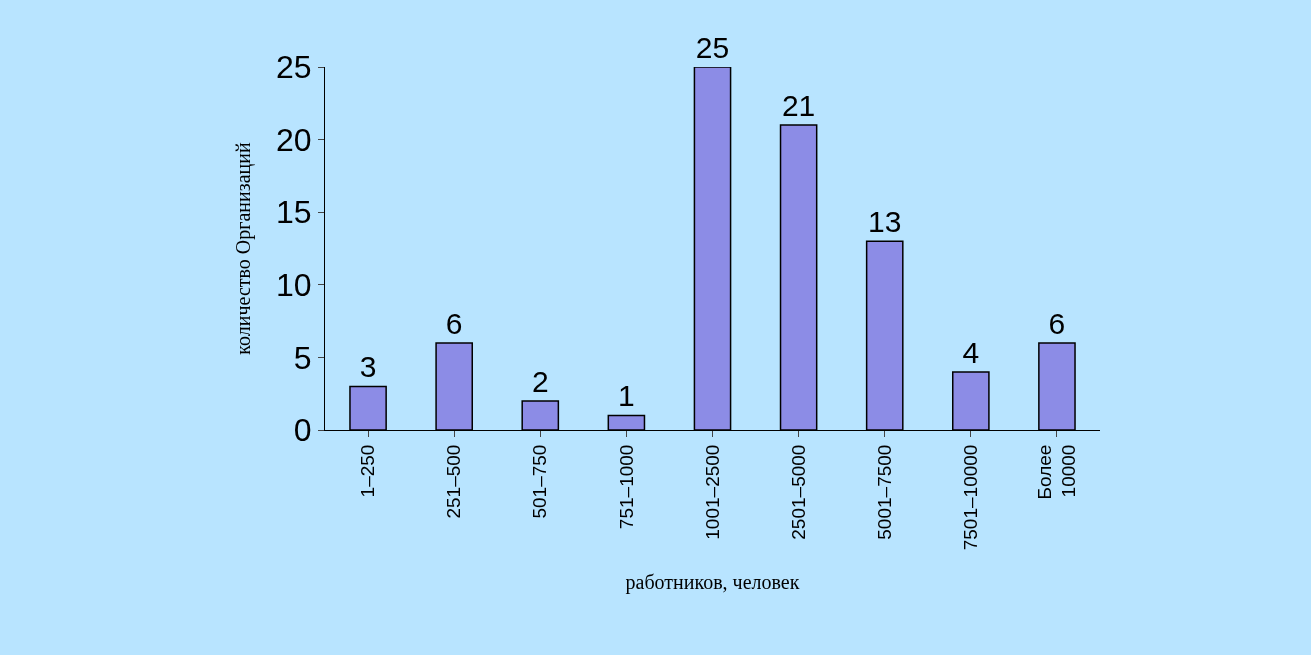  Describe the element at coordinates (243, 248) in the screenshot. I see `y-axis-title: количество Организаций` at that location.